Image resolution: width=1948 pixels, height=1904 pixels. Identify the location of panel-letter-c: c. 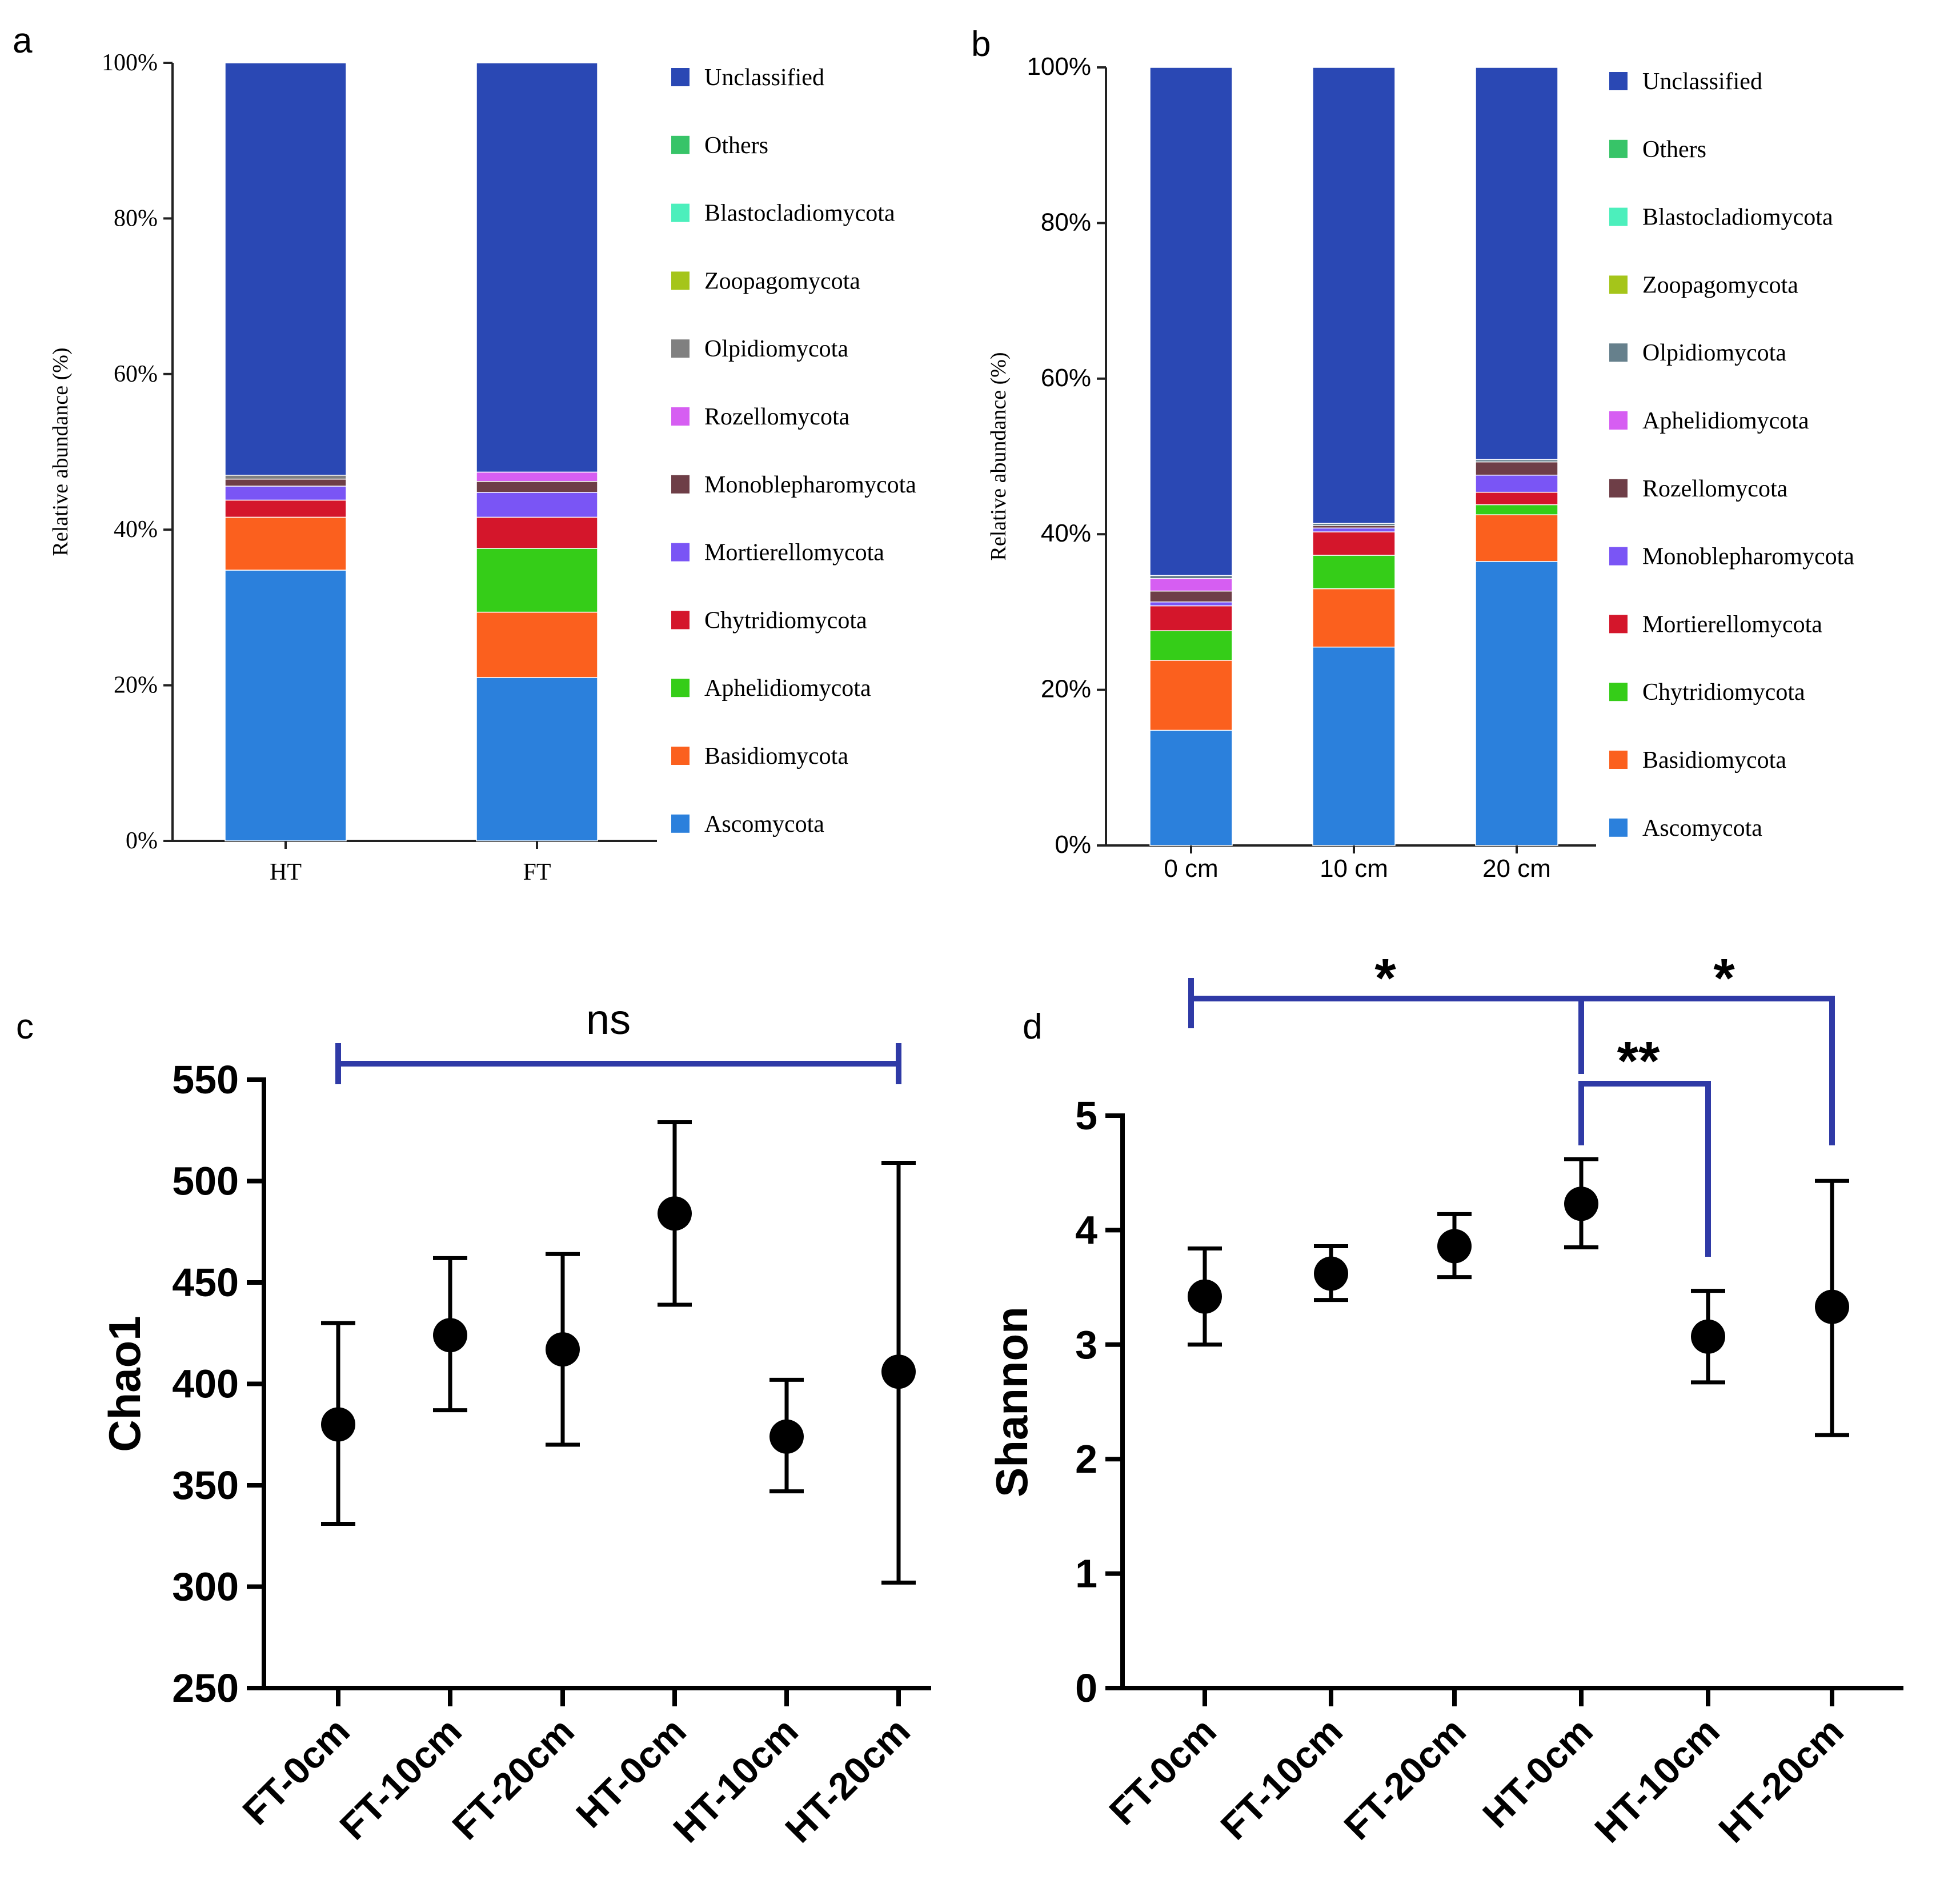
(25, 1027).